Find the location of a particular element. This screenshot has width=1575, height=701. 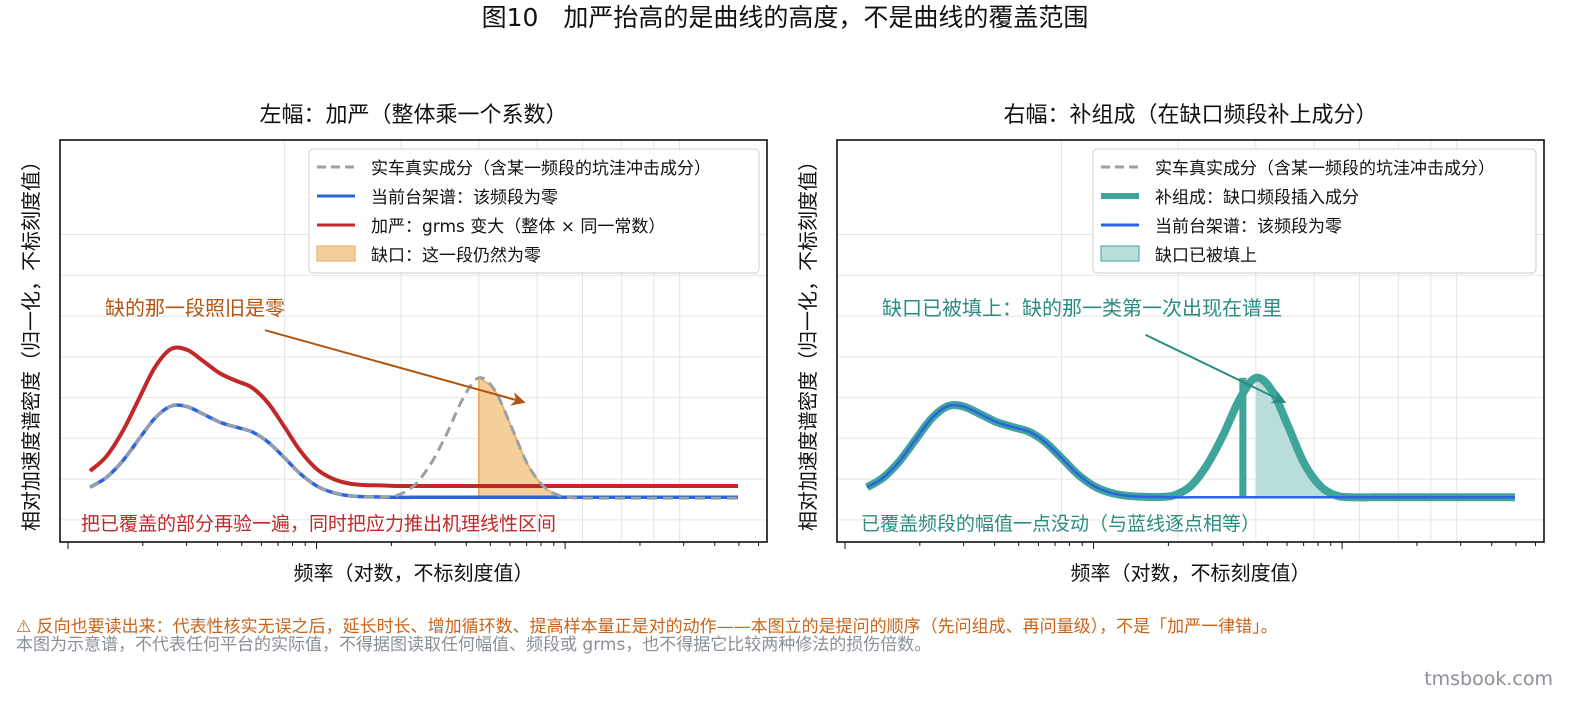

legend-label: 缺口：这一段仍然为零 is located at coordinates (456, 256).